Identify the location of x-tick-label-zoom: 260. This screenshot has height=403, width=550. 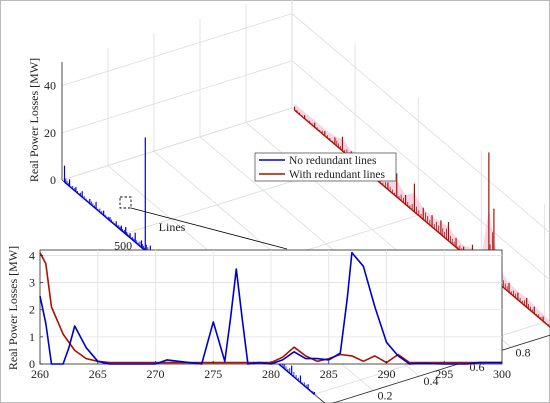
(40, 374).